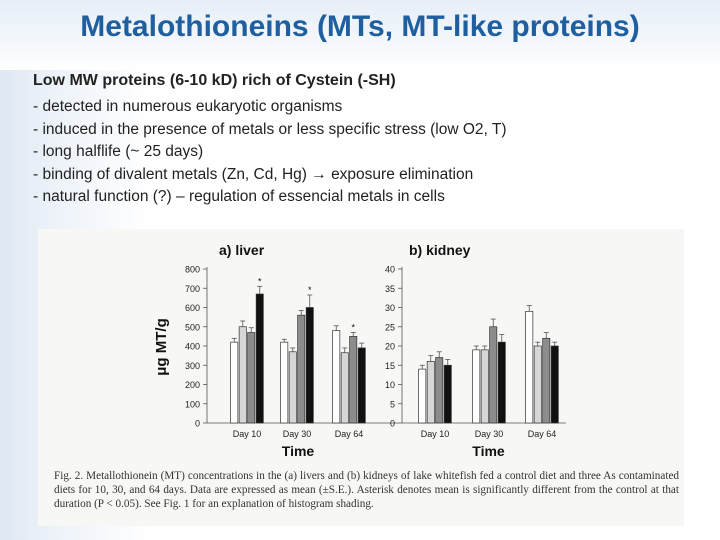  I want to click on background-gradient-top, so click(360, 35).